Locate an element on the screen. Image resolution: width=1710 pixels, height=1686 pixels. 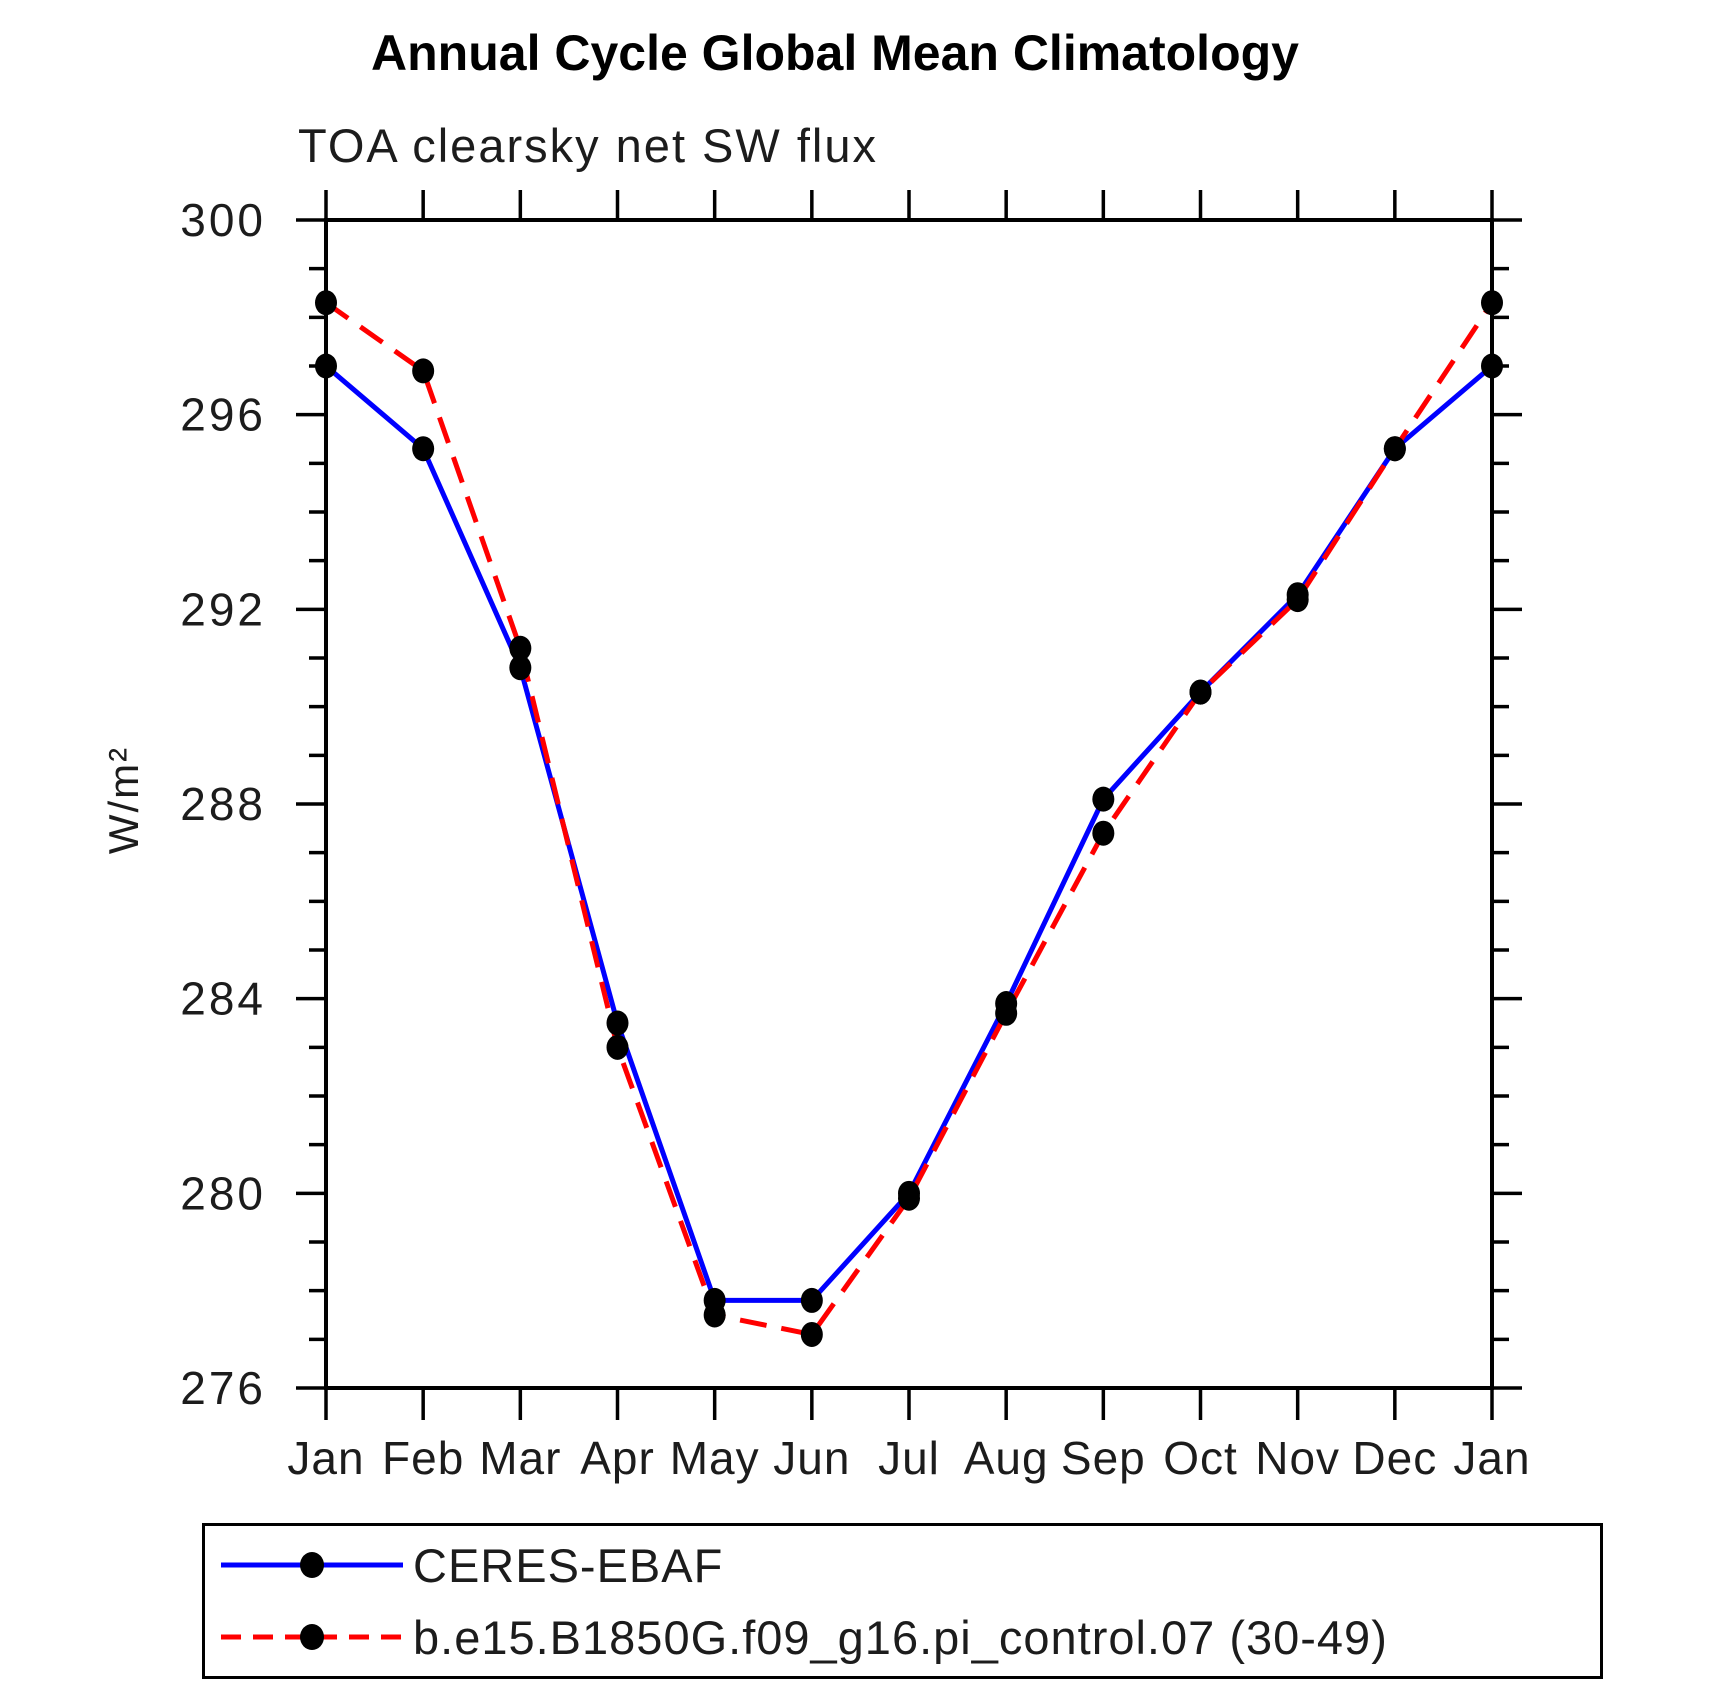
x-axis-tick-label: Apr is located at coordinates (617, 1458).